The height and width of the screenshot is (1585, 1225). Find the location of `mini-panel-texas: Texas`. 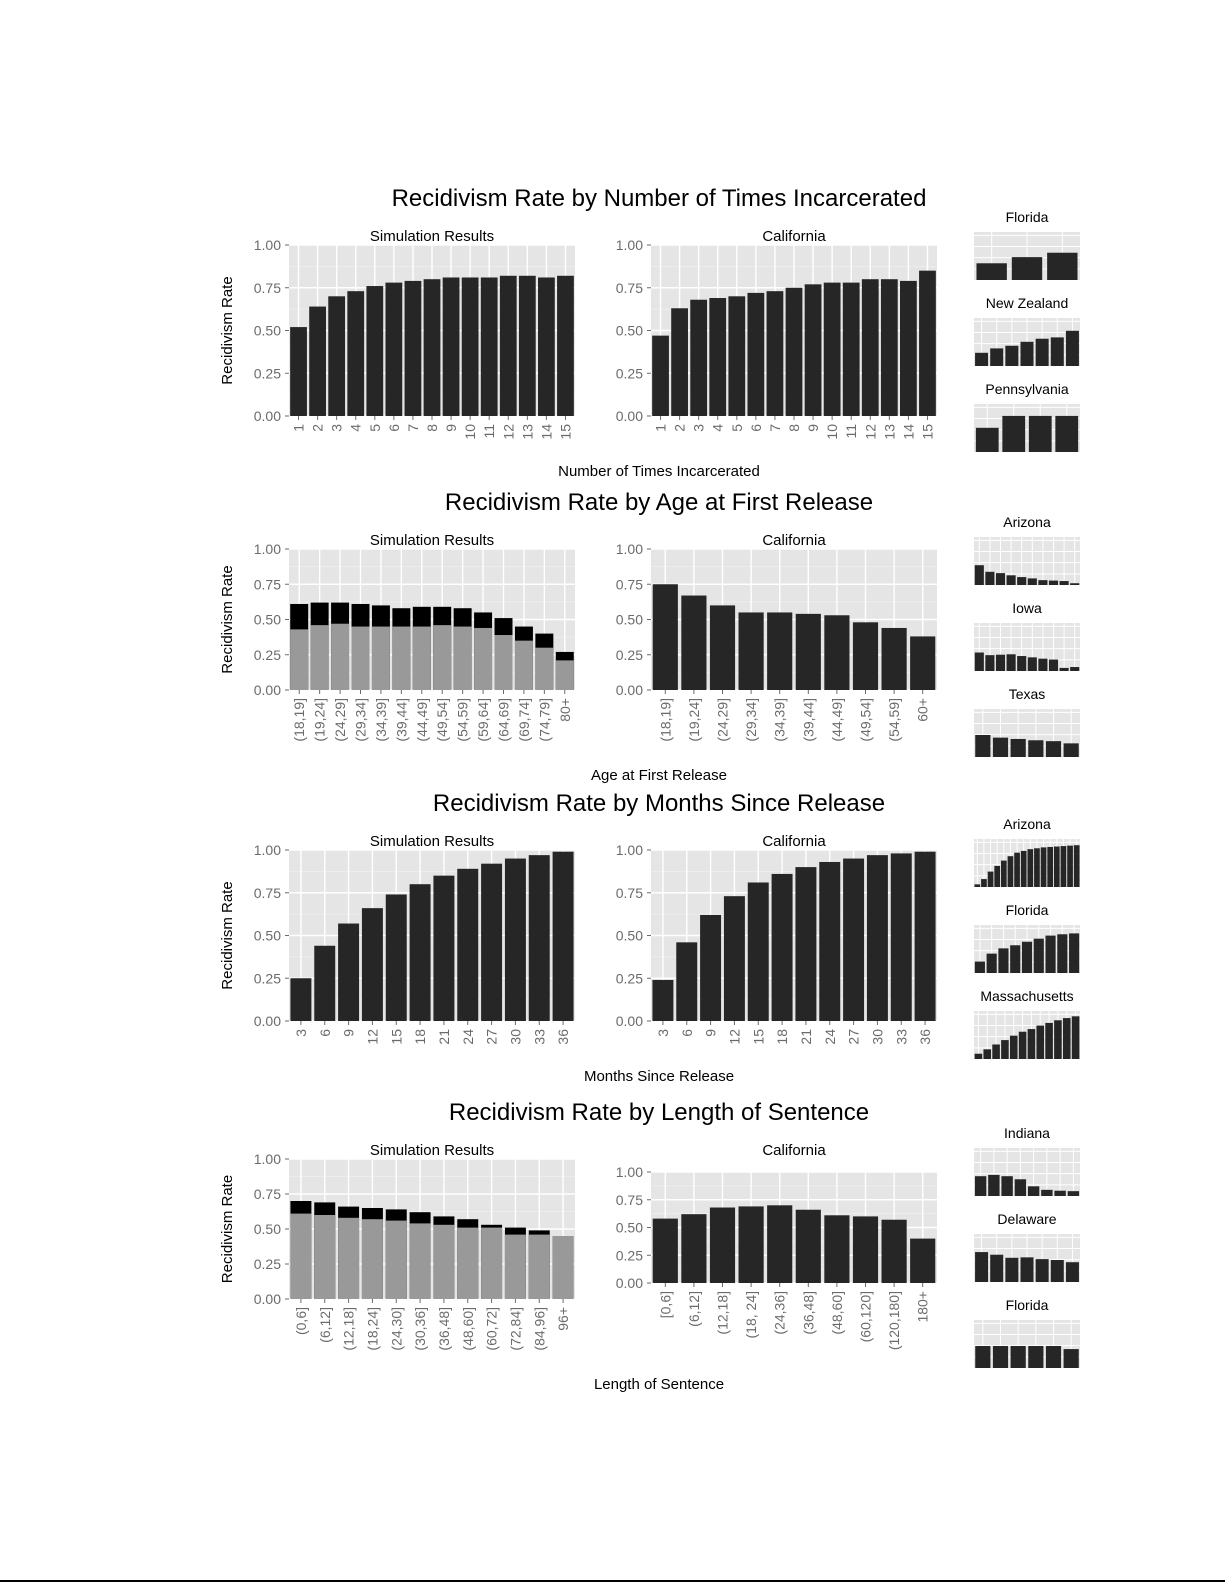

mini-panel-texas: Texas is located at coordinates (1027, 721).